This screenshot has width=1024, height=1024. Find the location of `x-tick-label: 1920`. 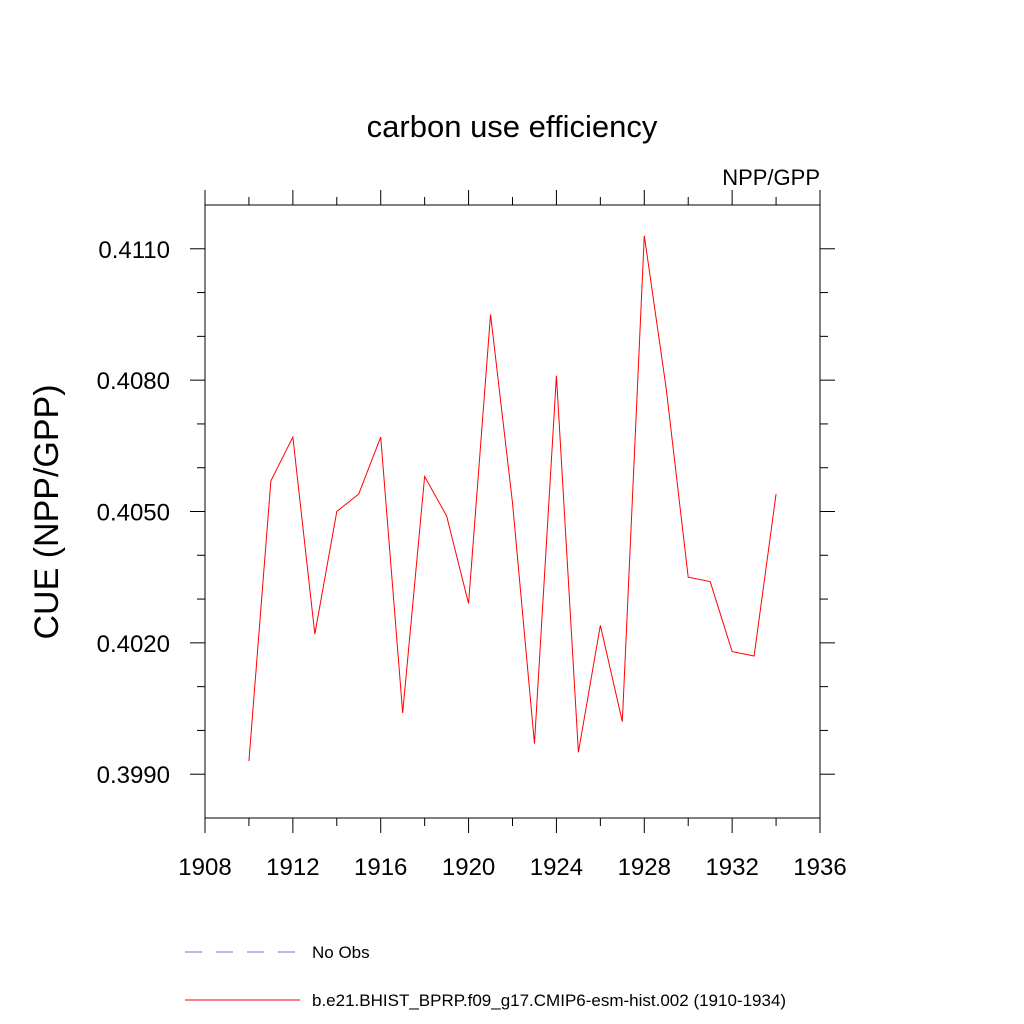

x-tick-label: 1920 is located at coordinates (468, 867).